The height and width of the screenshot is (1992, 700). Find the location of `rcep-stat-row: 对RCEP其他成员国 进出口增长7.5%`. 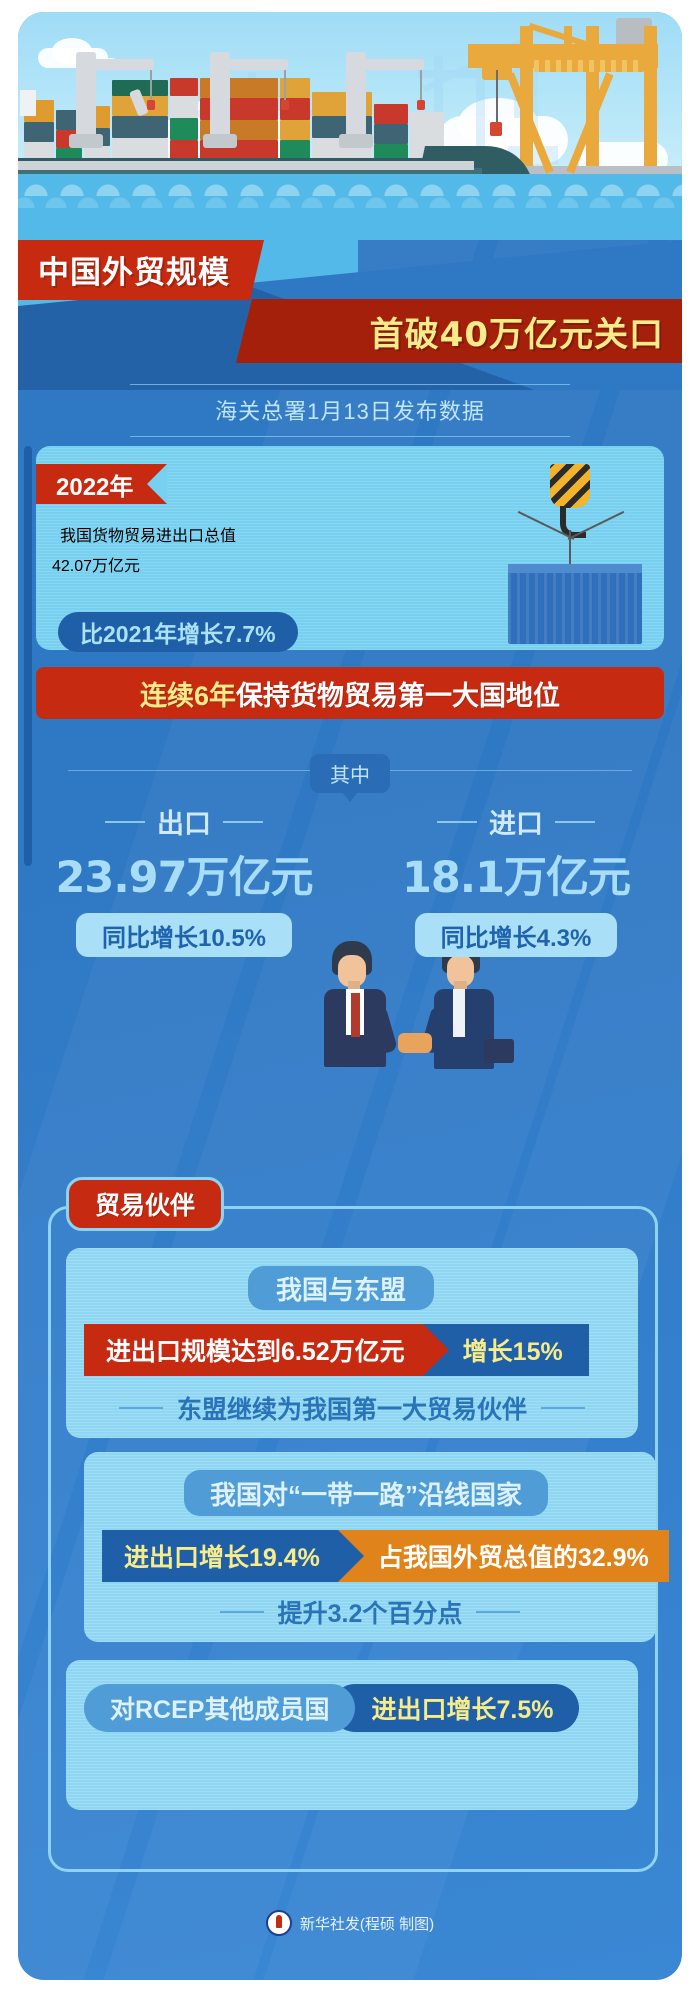

rcep-stat-row: 对RCEP其他成员国 进出口增长7.5% is located at coordinates (332, 1708).